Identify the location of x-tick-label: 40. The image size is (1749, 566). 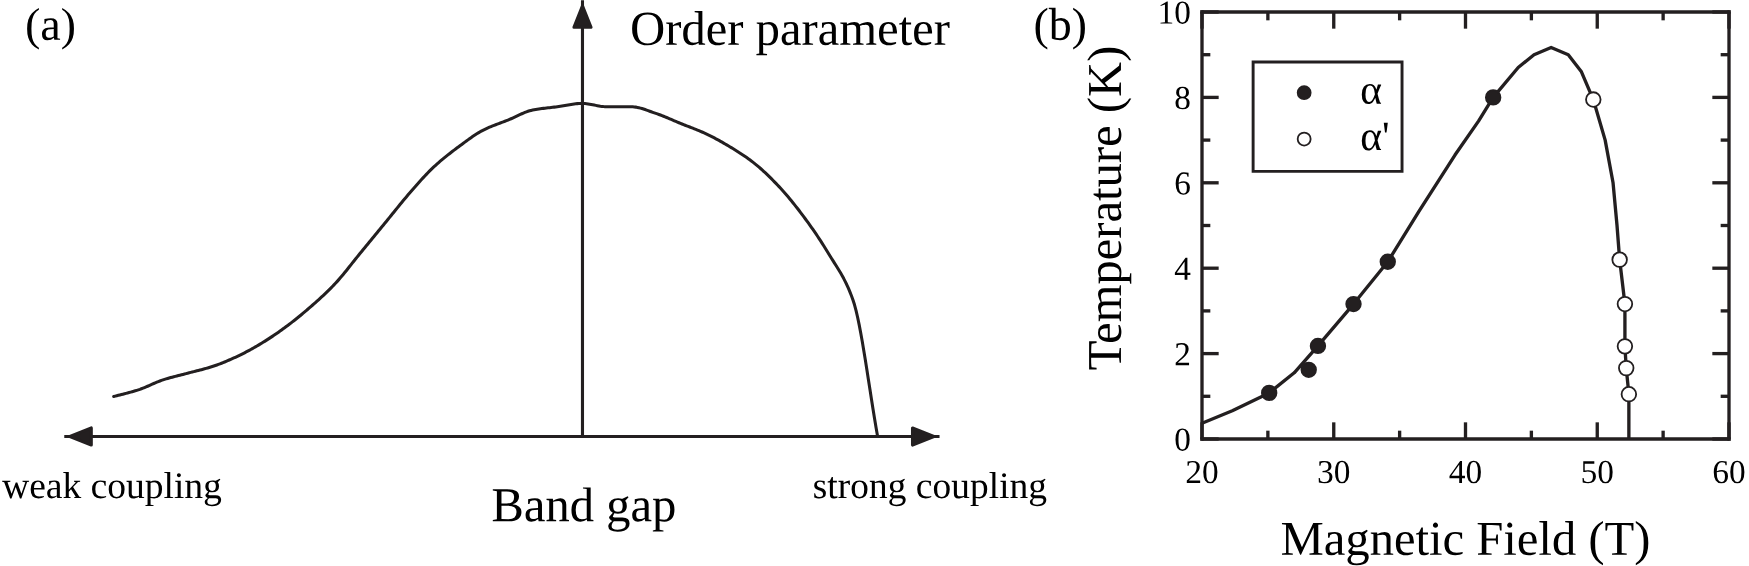
(1465, 472).